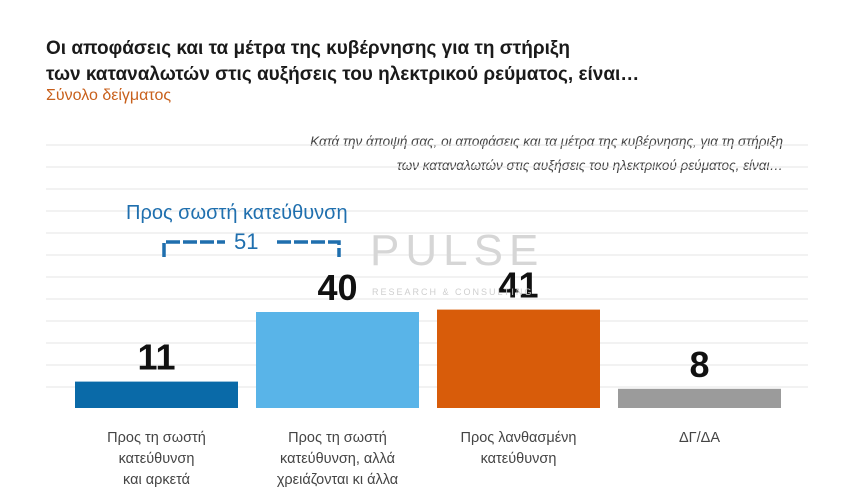  Describe the element at coordinates (457, 250) in the screenshot. I see `watermark-logo: PULSE` at that location.